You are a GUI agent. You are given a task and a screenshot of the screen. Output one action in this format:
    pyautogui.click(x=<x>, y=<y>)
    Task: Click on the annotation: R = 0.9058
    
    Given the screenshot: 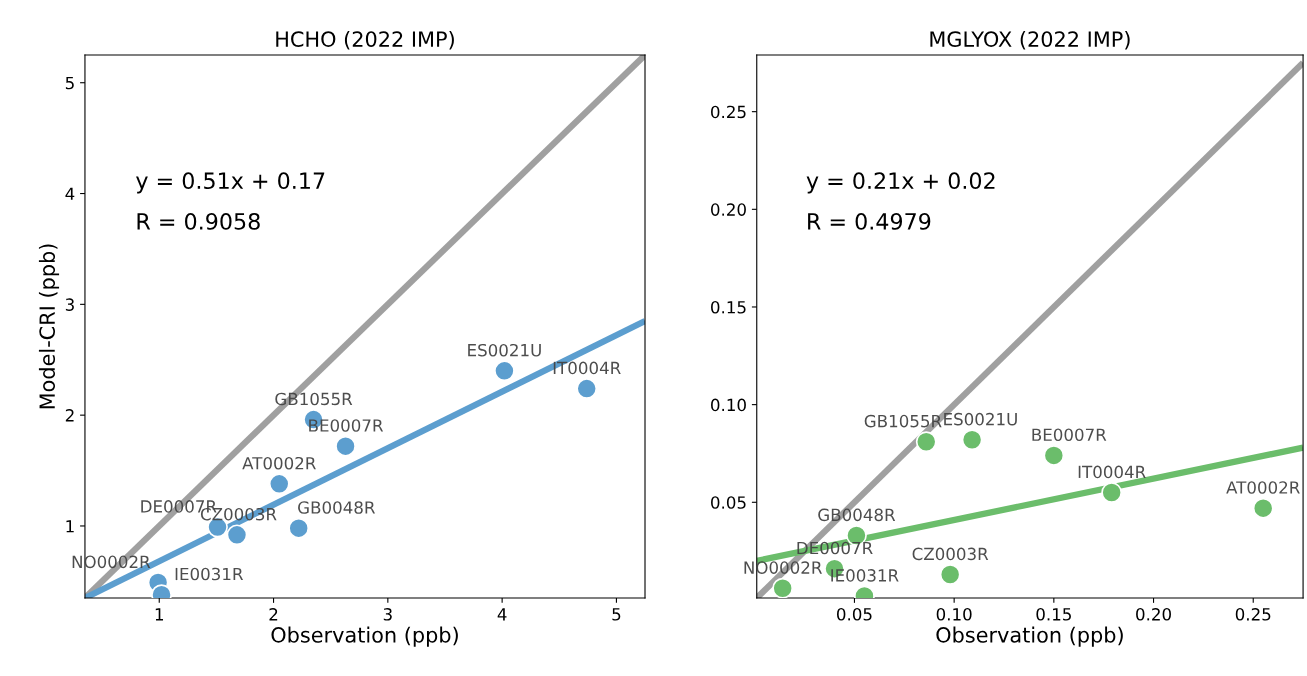 What is the action you would take?
    pyautogui.click(x=198, y=221)
    